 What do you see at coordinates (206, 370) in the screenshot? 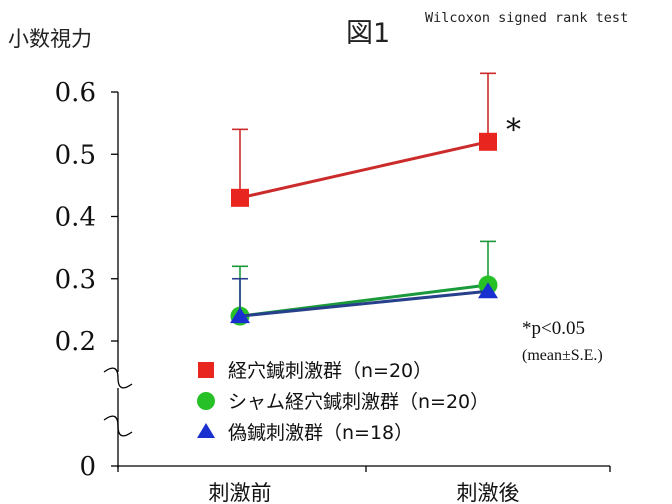
I see `legend-square-icon` at bounding box center [206, 370].